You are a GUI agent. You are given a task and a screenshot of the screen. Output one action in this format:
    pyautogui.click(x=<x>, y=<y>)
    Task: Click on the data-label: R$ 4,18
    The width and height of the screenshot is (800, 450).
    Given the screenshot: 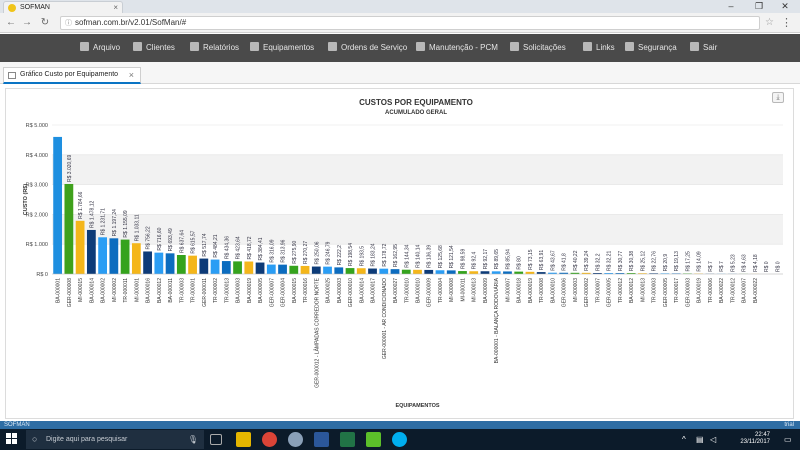 What is the action you would take?
    pyautogui.click(x=756, y=263)
    